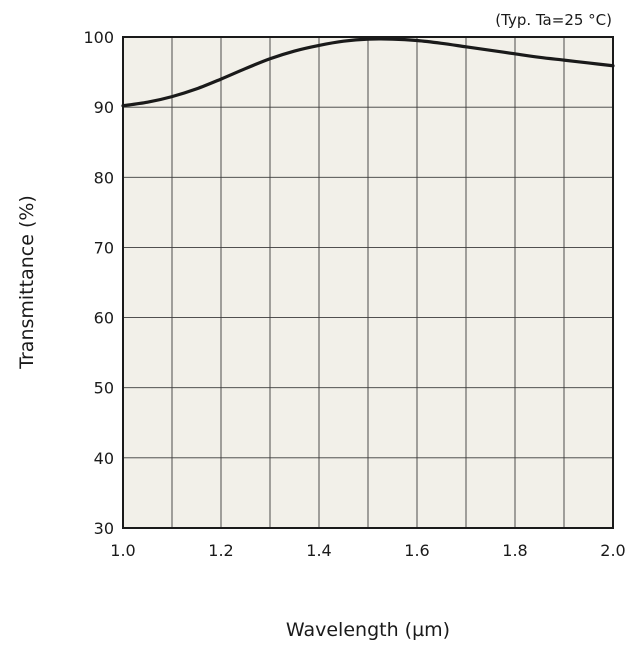 The height and width of the screenshot is (648, 629). Describe the element at coordinates (104, 177) in the screenshot. I see `y-tick-label: 80` at that location.